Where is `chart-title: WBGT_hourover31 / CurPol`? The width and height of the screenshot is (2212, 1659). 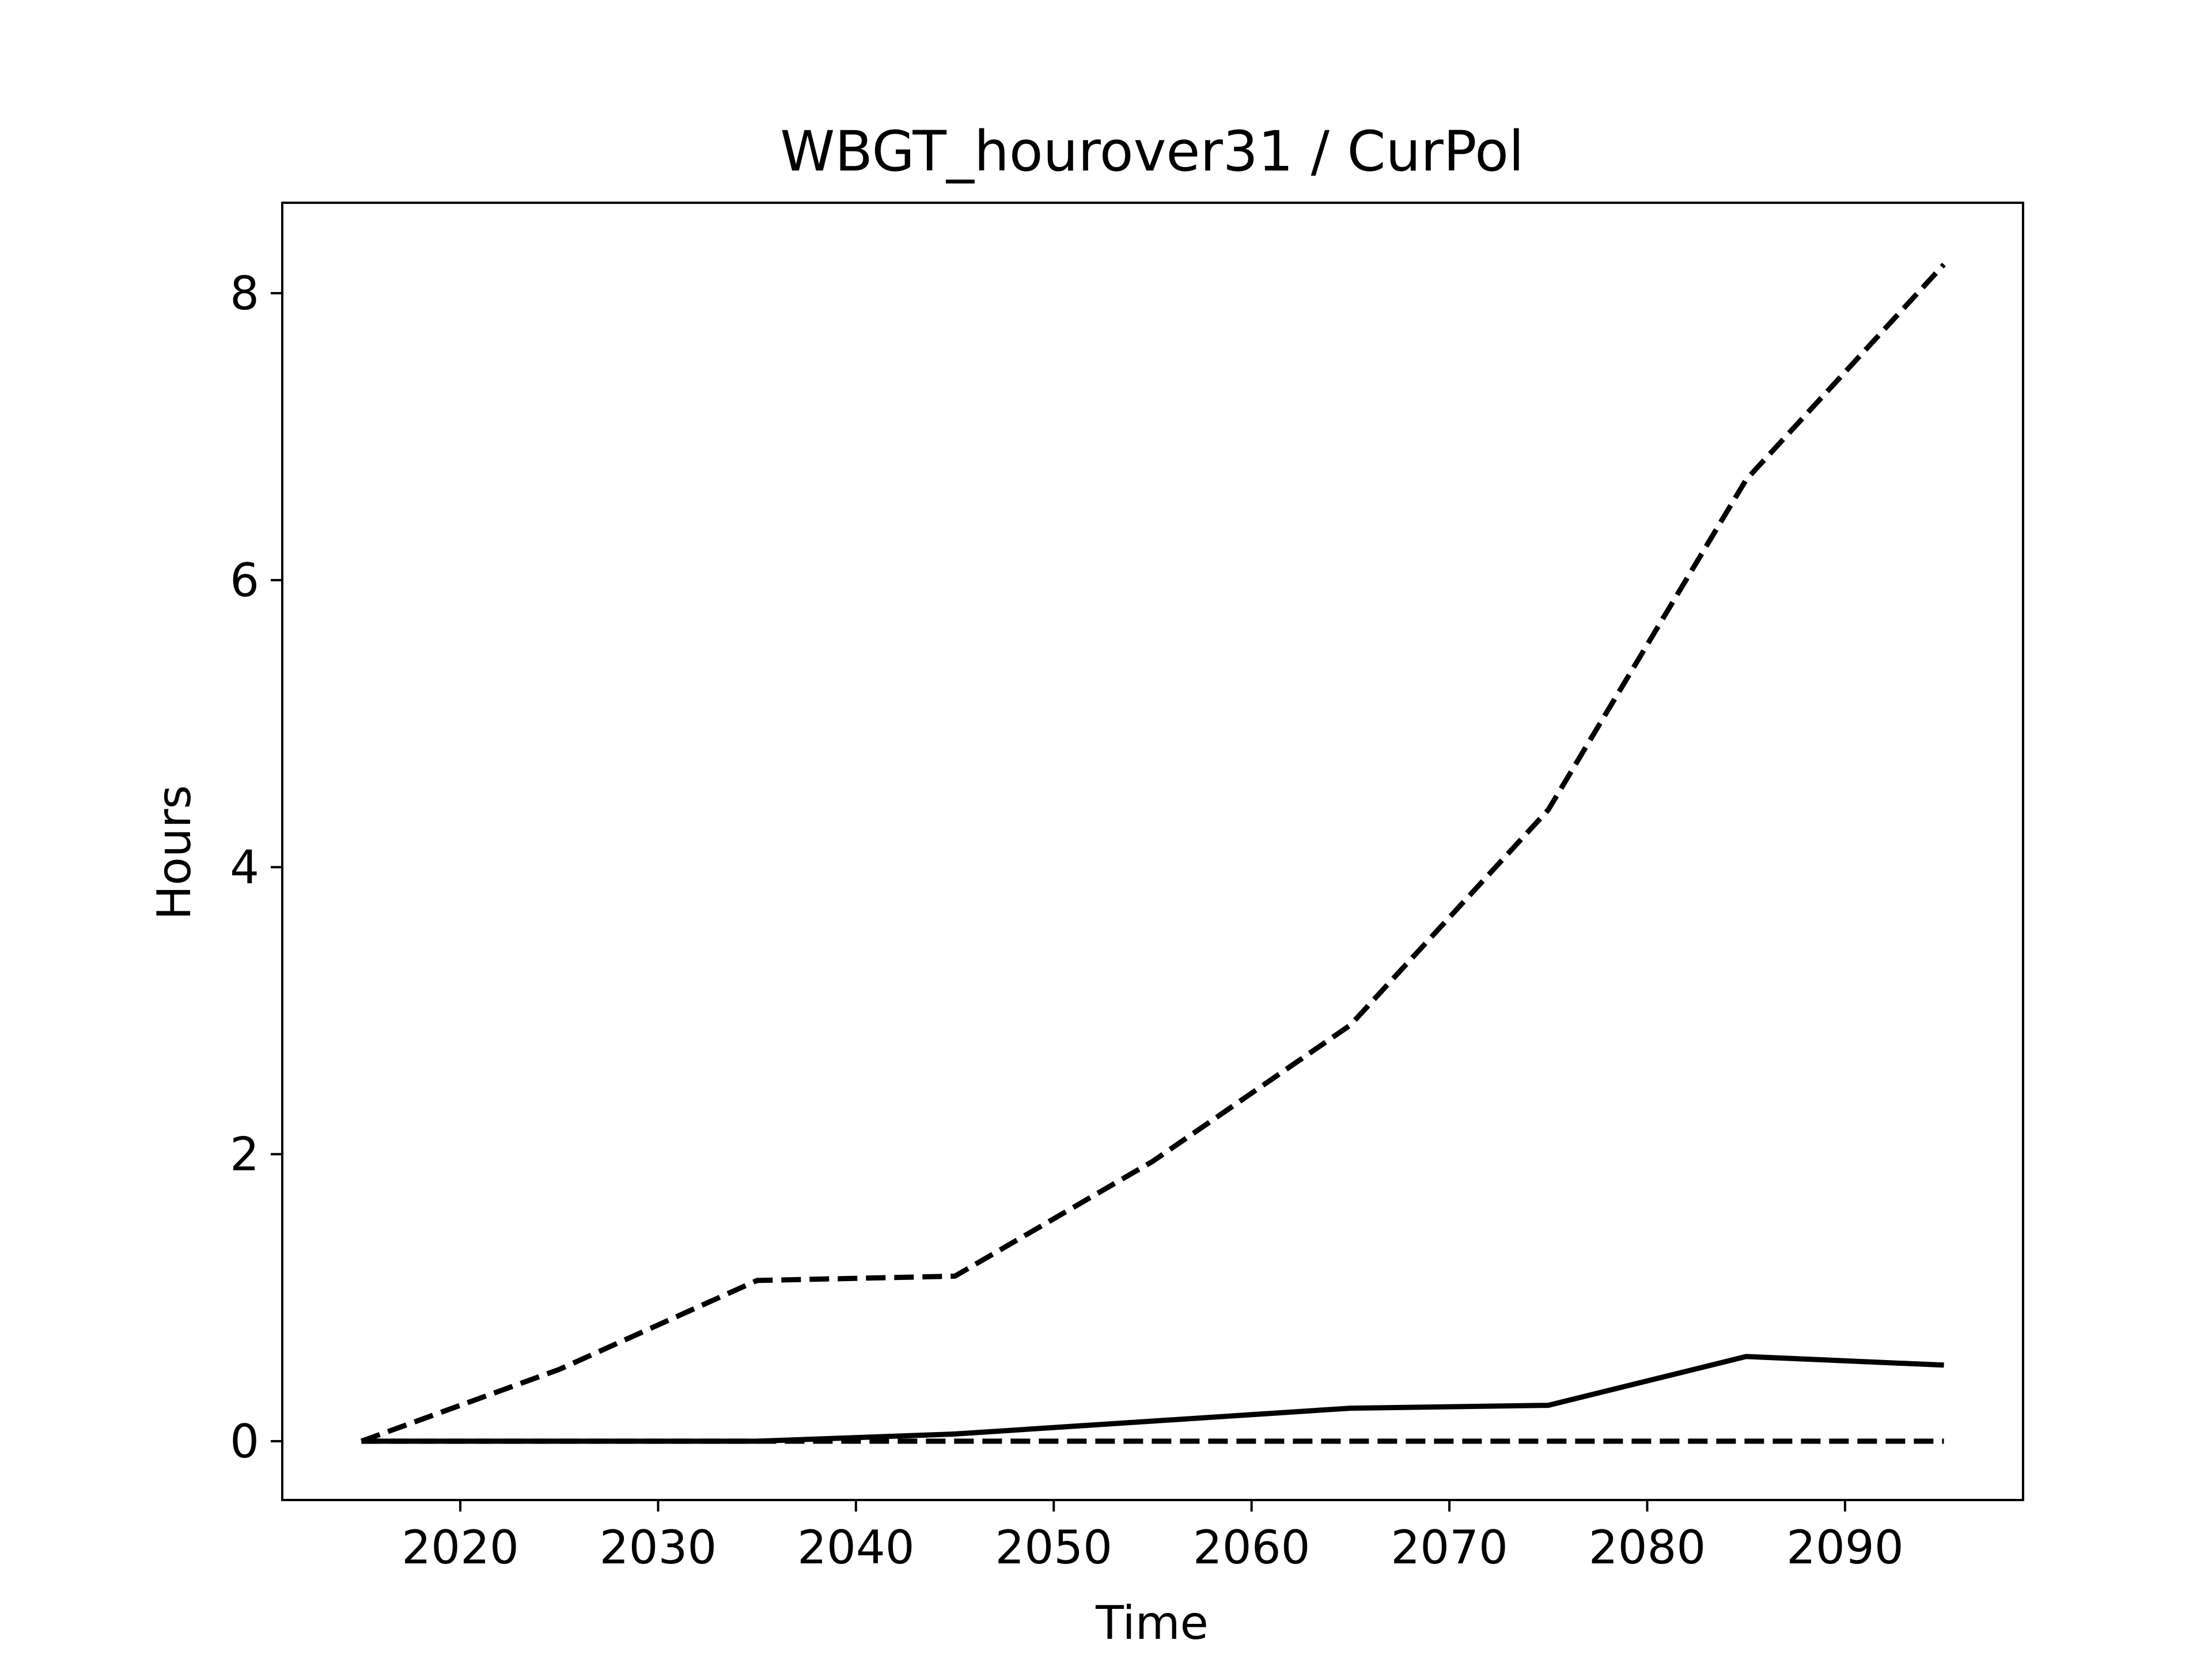 chart-title: WBGT_hourover31 / CurPol is located at coordinates (1152, 151).